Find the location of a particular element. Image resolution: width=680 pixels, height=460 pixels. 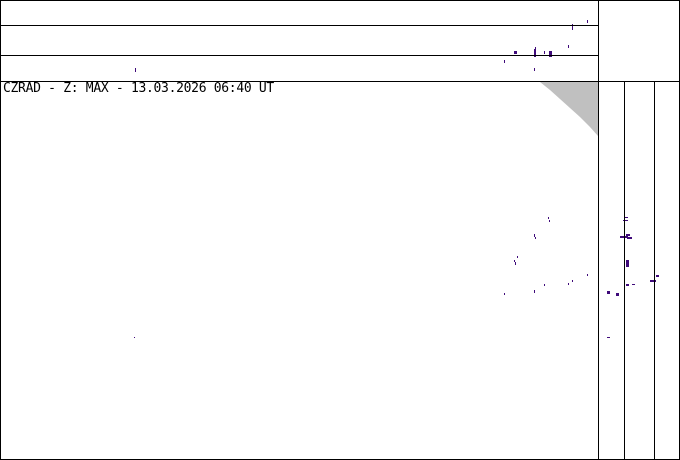

out-of-range-mask is located at coordinates (569, 109).